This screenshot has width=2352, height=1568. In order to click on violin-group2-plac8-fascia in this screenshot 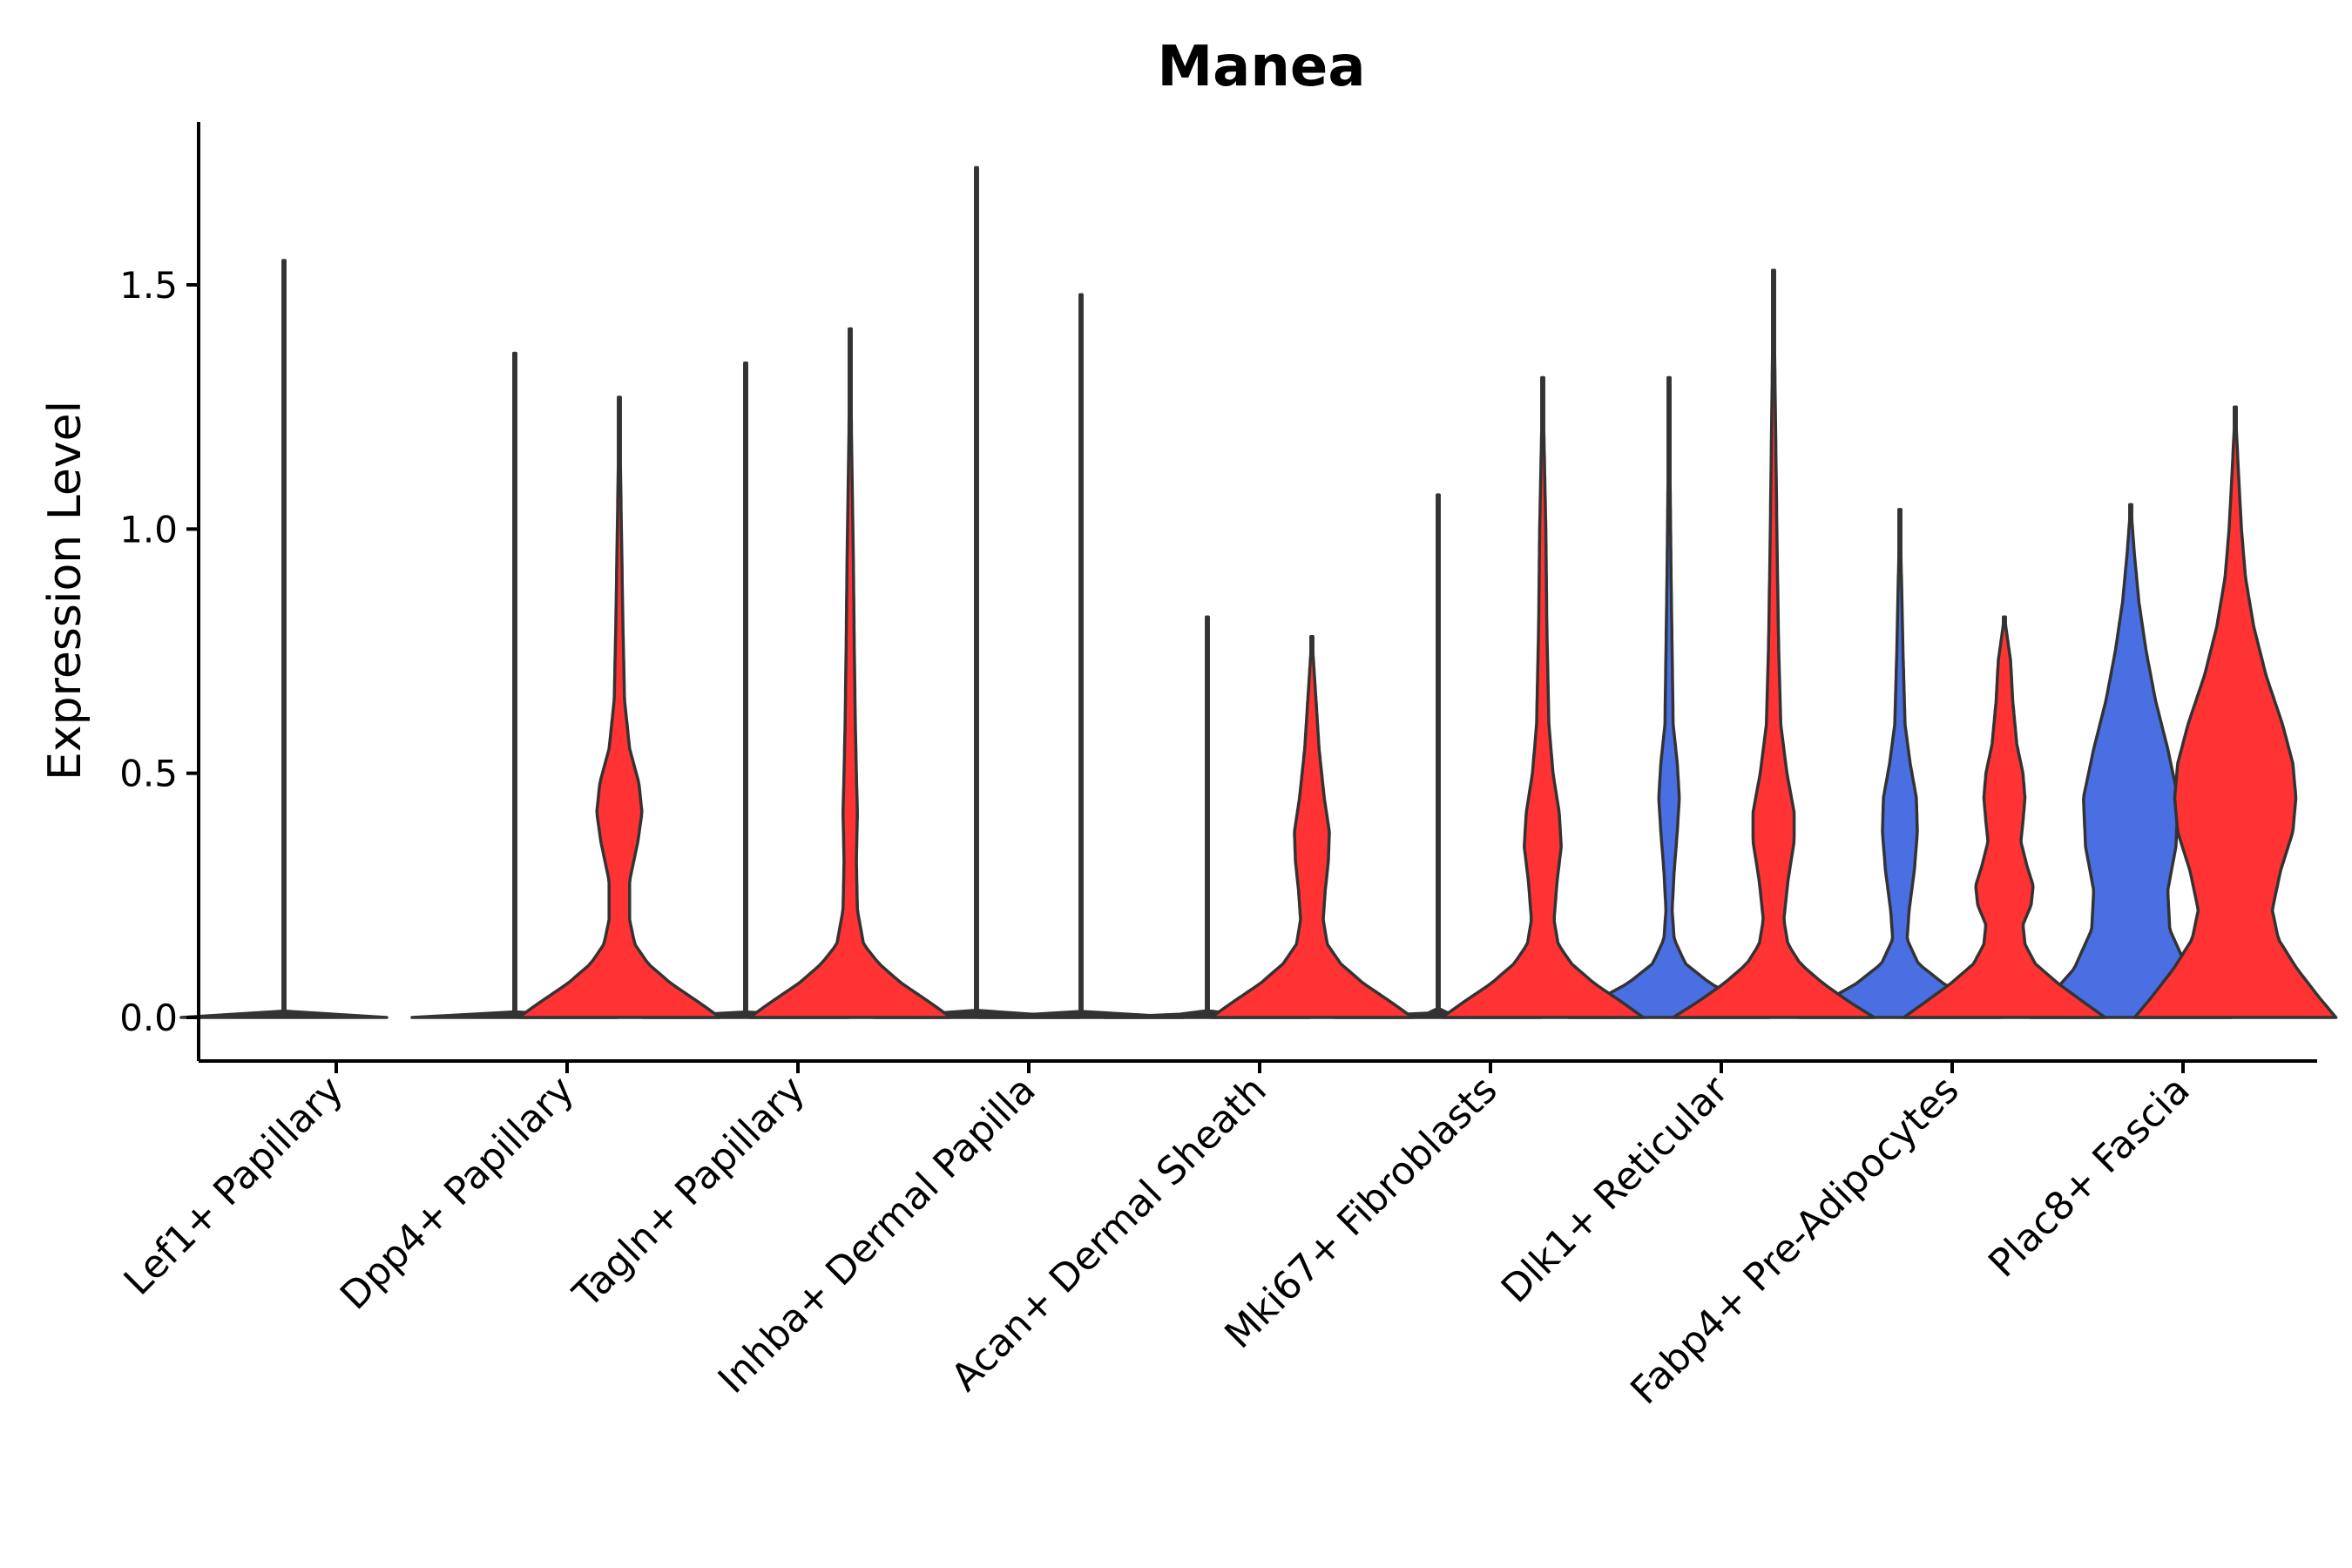, I will do `click(2235, 712)`.